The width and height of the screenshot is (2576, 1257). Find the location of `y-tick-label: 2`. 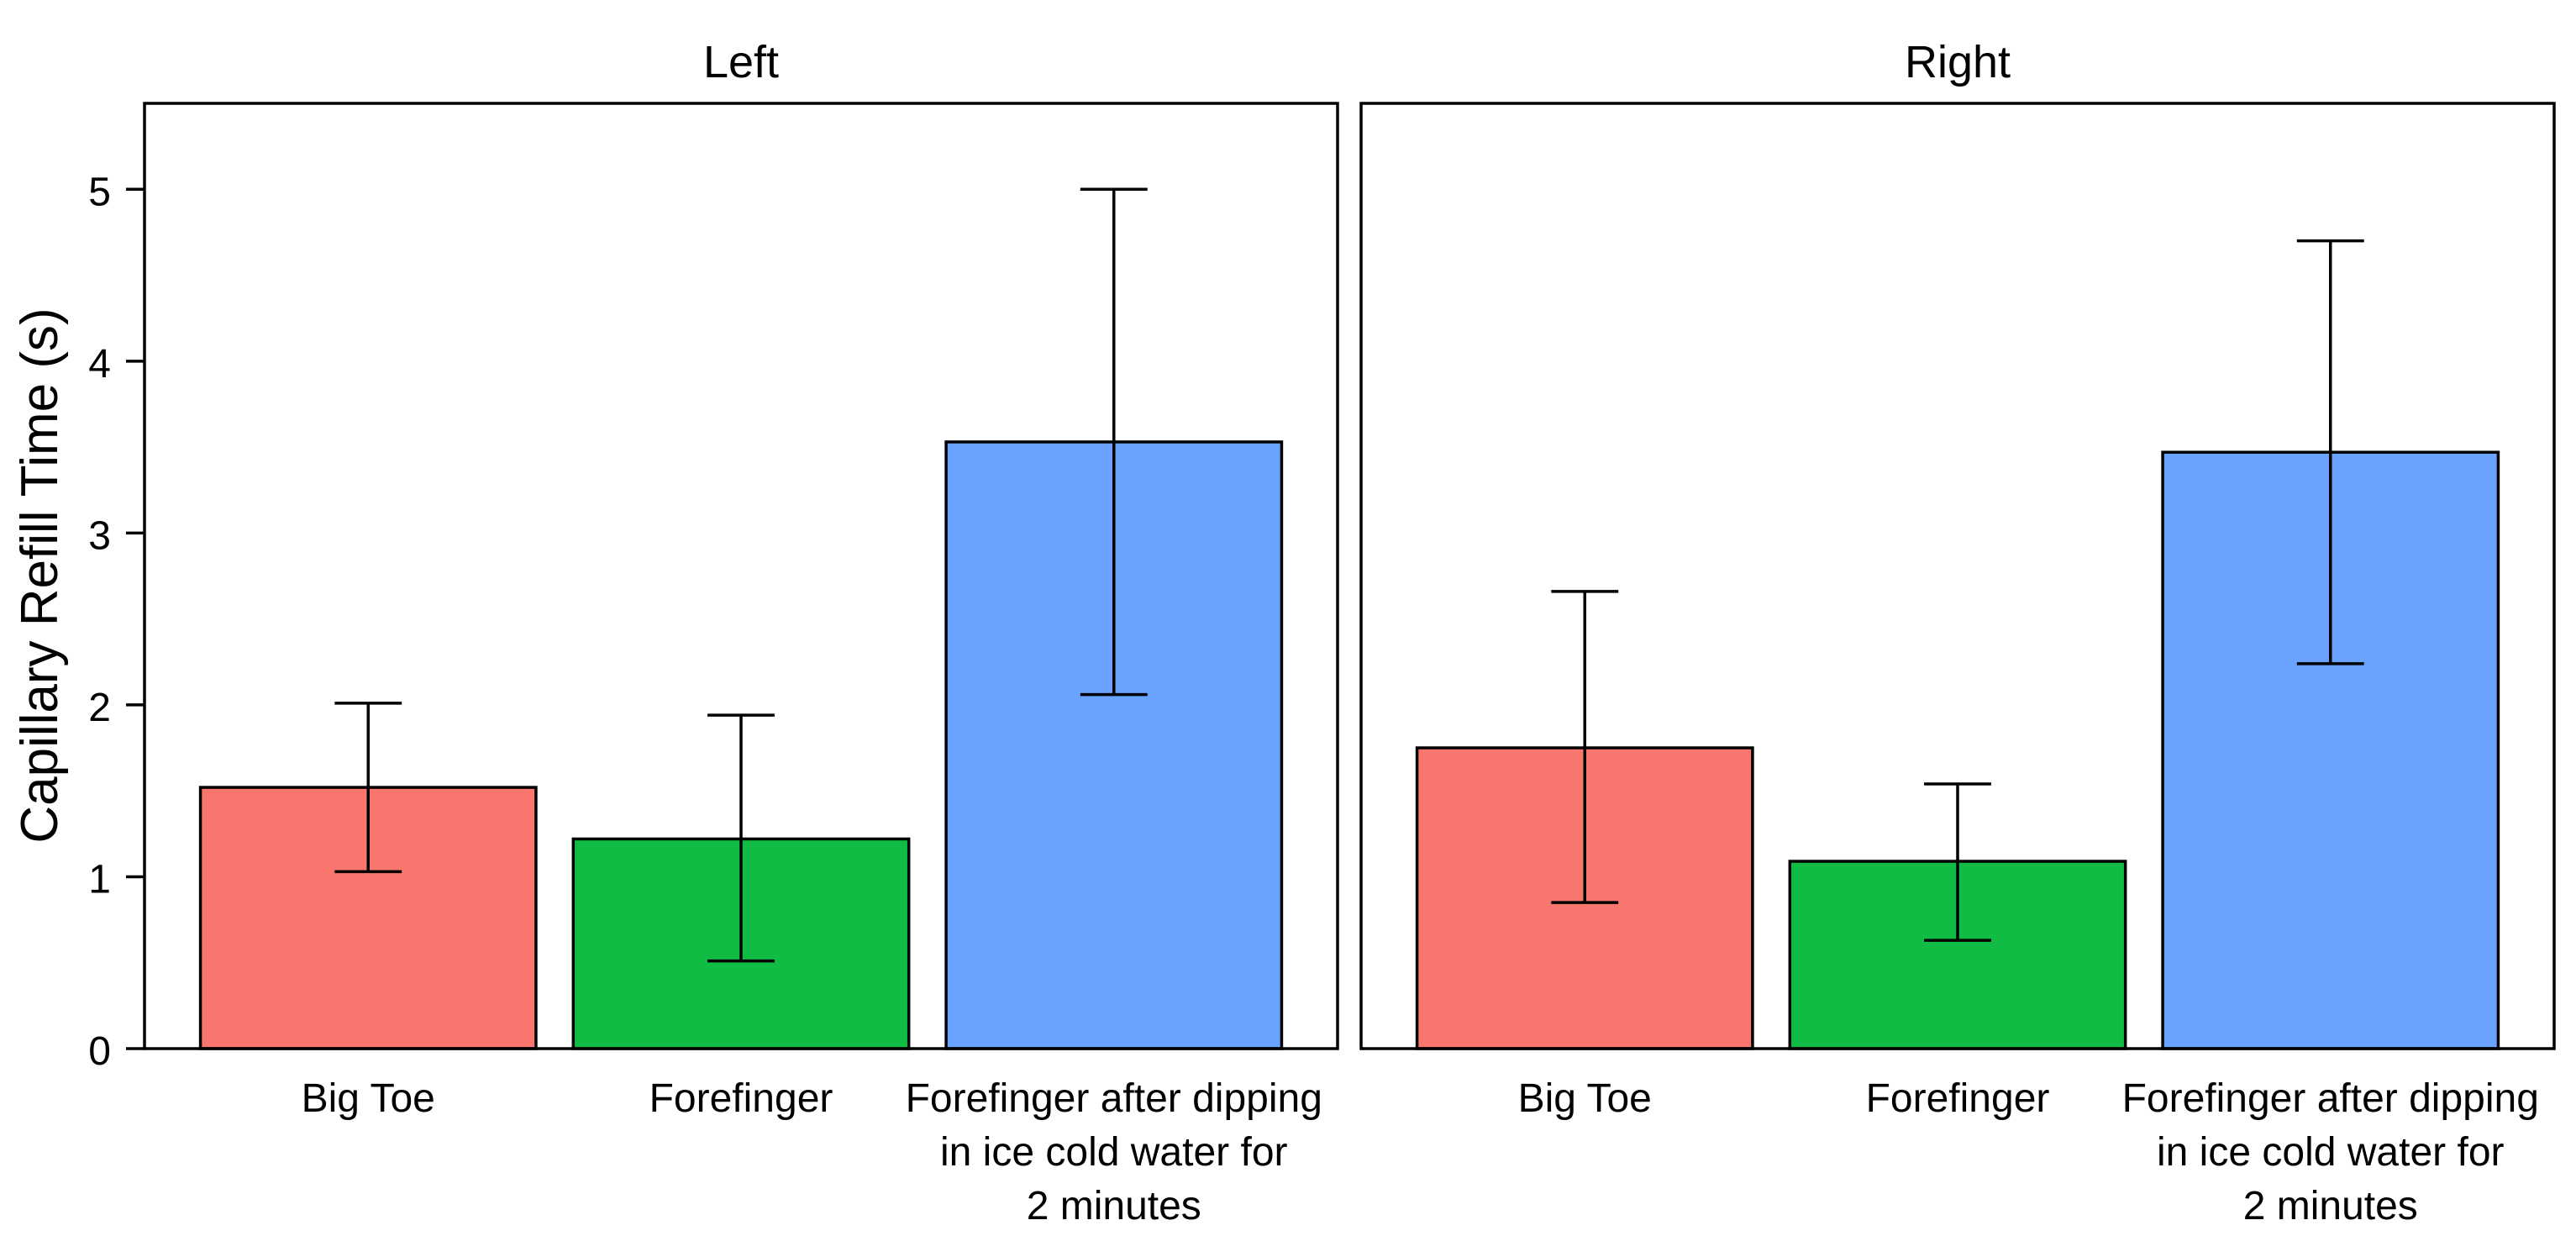

y-tick-label: 2 is located at coordinates (99, 708).